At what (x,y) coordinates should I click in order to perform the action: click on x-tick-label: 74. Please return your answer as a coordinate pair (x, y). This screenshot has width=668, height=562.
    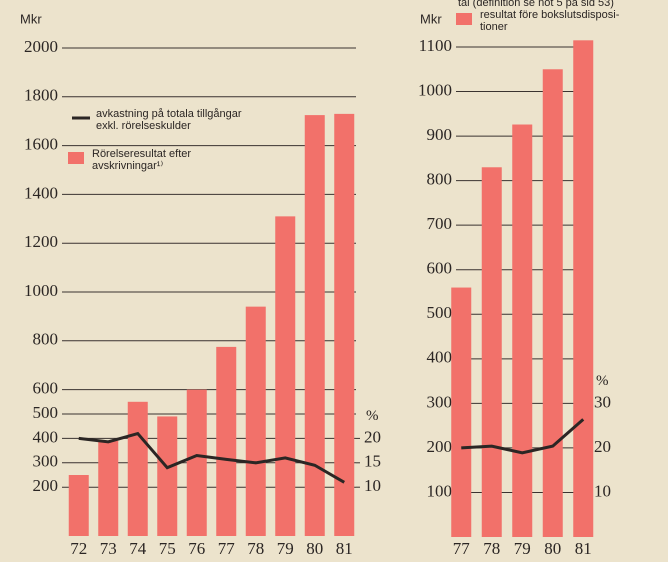
    Looking at the image, I should click on (138, 548).